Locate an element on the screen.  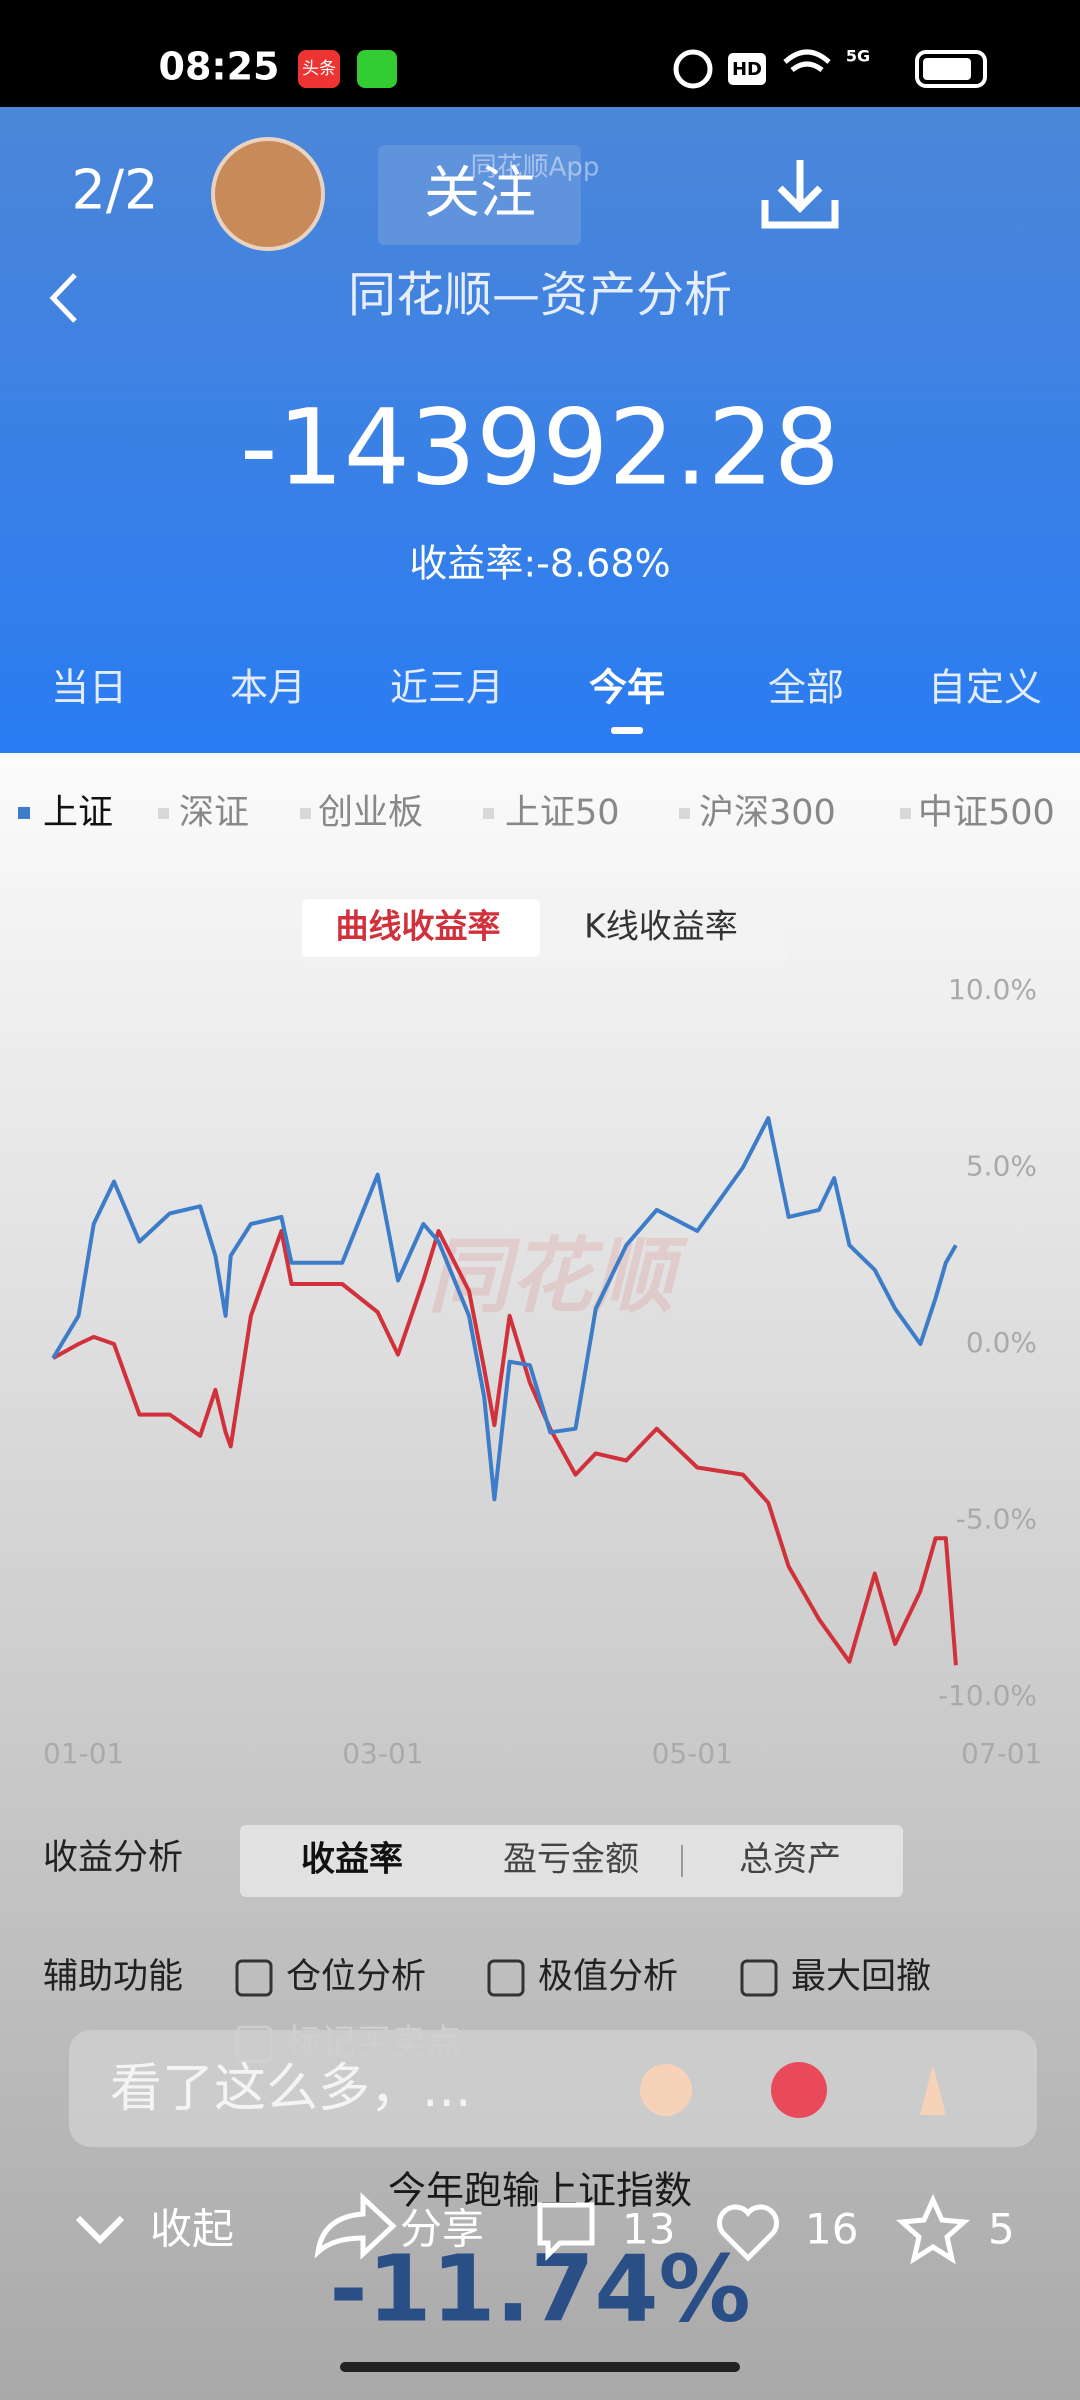
share-icon is located at coordinates (355, 2226).